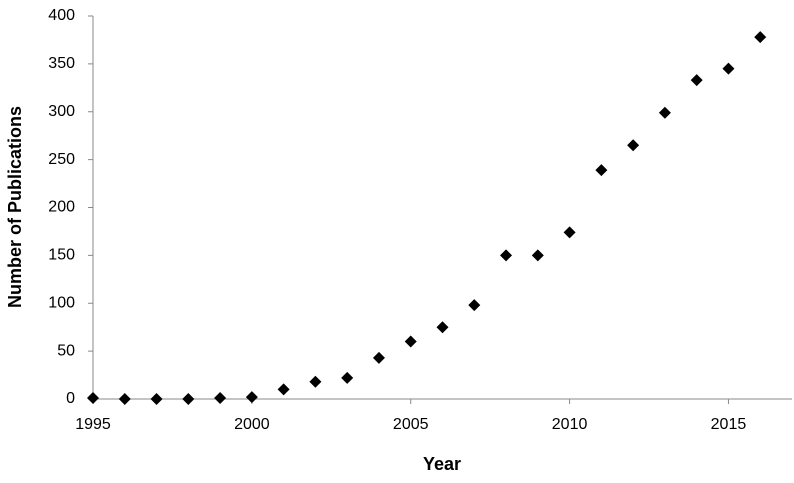 This screenshot has width=794, height=483. I want to click on x-axis-title: Year, so click(442, 464).